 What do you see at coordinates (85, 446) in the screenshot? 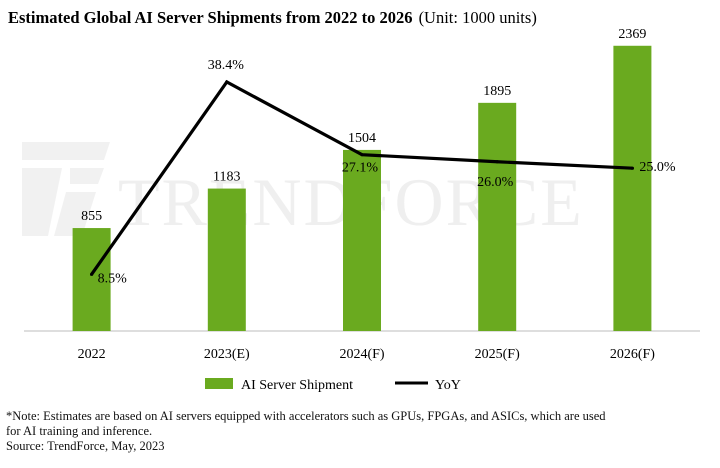
I see `source-line: Source: TrendForce, May, 2023` at bounding box center [85, 446].